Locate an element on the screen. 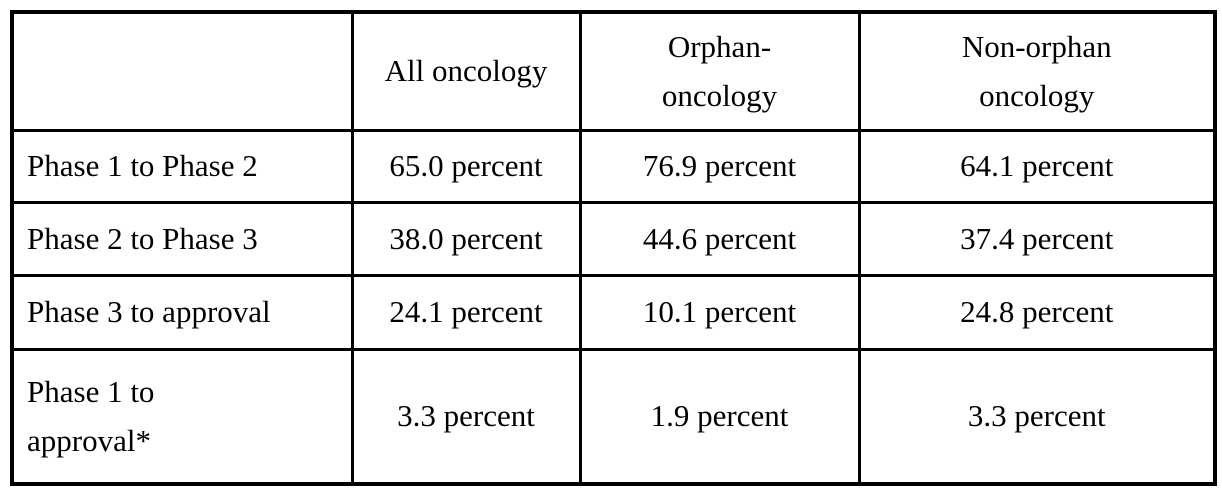 The height and width of the screenshot is (491, 1222). cell-value: 24.1 percent is located at coordinates (466, 312).